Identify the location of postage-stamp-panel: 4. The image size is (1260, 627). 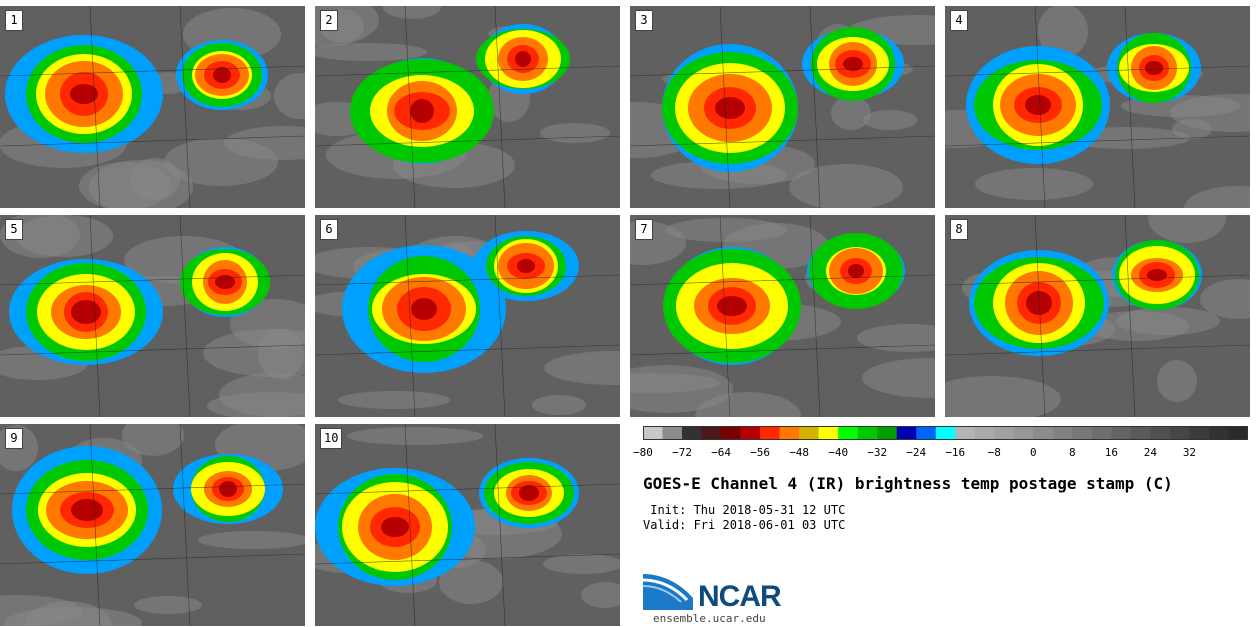
(1097, 107).